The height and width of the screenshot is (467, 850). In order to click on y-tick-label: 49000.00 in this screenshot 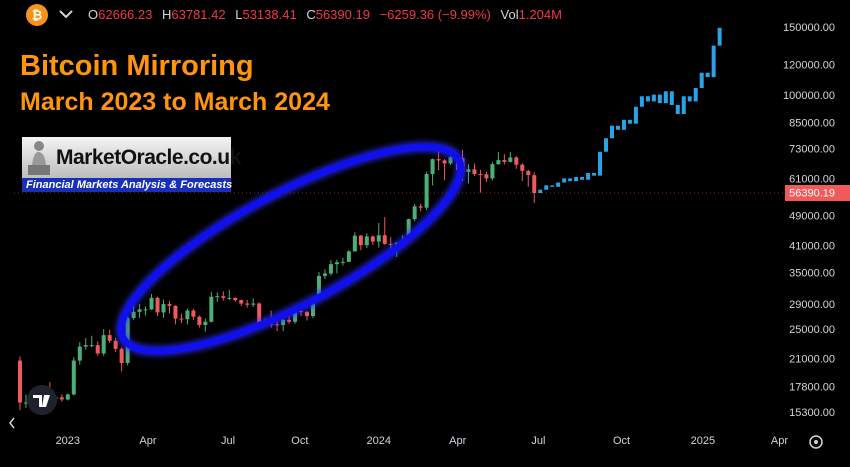, I will do `click(812, 217)`.